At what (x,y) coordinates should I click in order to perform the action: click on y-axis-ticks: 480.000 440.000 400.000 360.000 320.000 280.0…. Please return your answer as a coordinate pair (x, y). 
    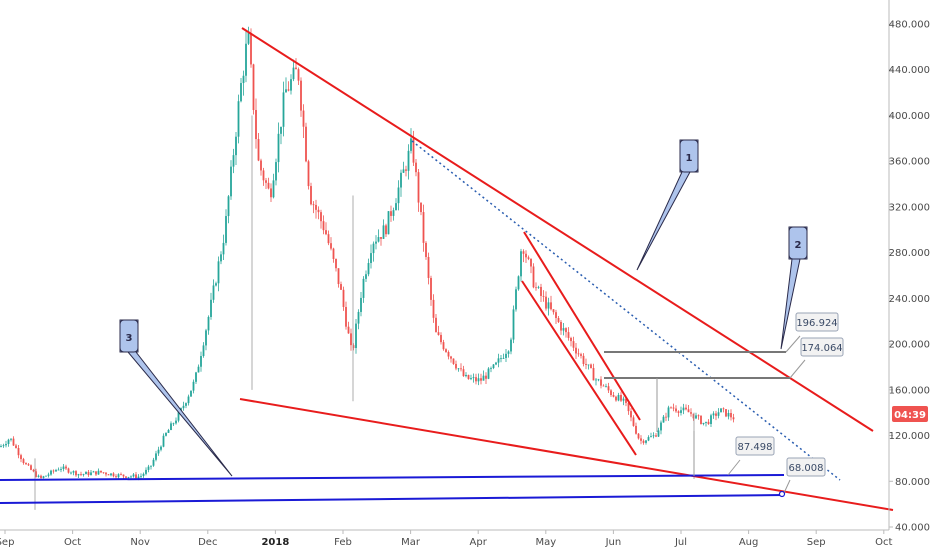
    Looking at the image, I should click on (909, 277).